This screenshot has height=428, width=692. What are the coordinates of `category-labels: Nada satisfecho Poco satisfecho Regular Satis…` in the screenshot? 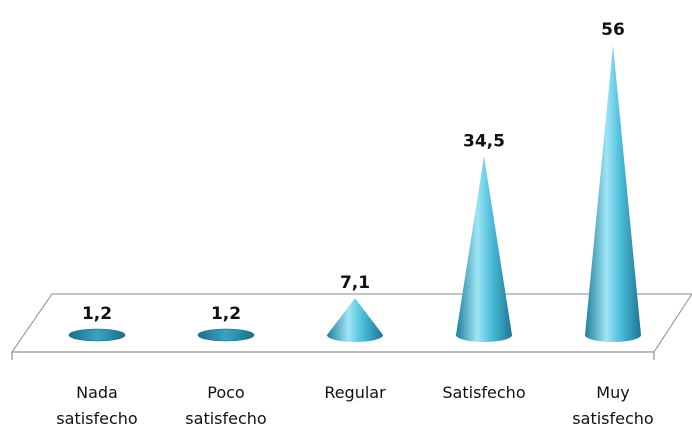 It's located at (354, 405).